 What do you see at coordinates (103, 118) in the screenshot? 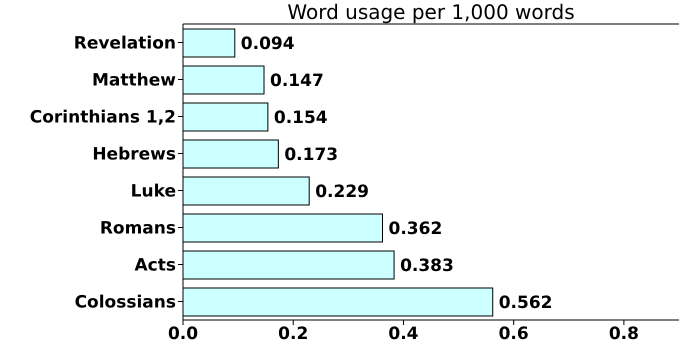
I see `y-tick-label: Corinthians 1,2` at bounding box center [103, 118].